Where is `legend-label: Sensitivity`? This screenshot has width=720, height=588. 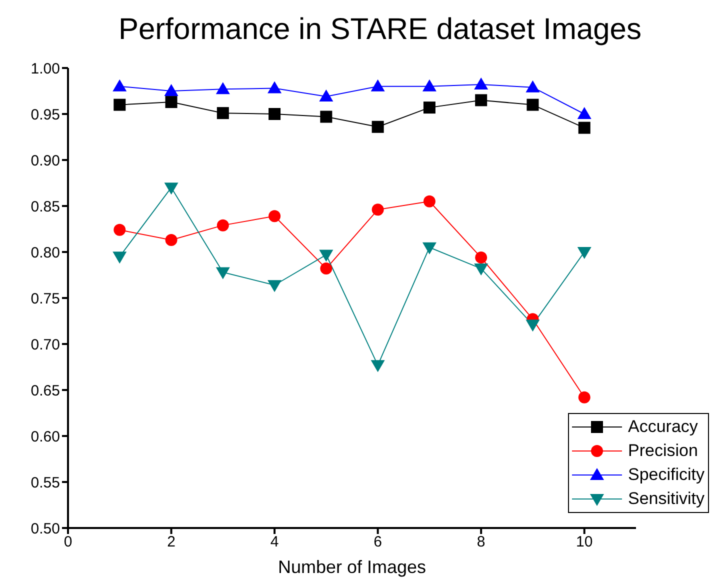
legend-label: Sensitivity is located at coordinates (666, 499).